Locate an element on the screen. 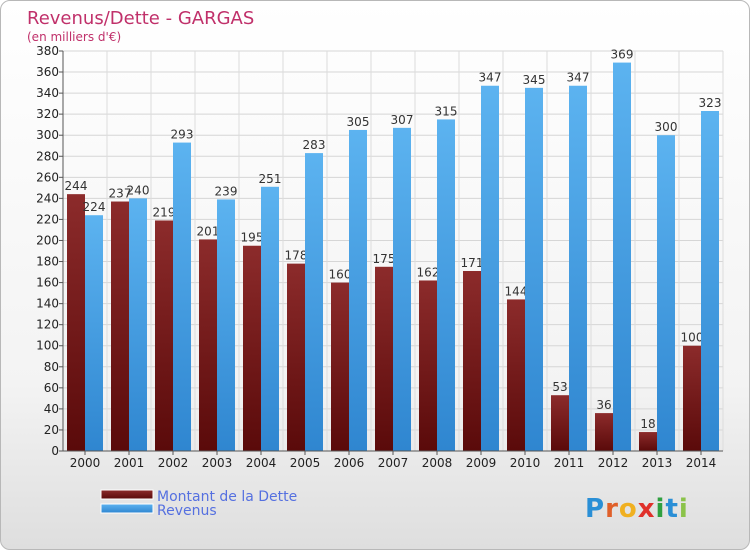 Image resolution: width=750 pixels, height=550 pixels. y-tick-label: 80 is located at coordinates (51, 367).